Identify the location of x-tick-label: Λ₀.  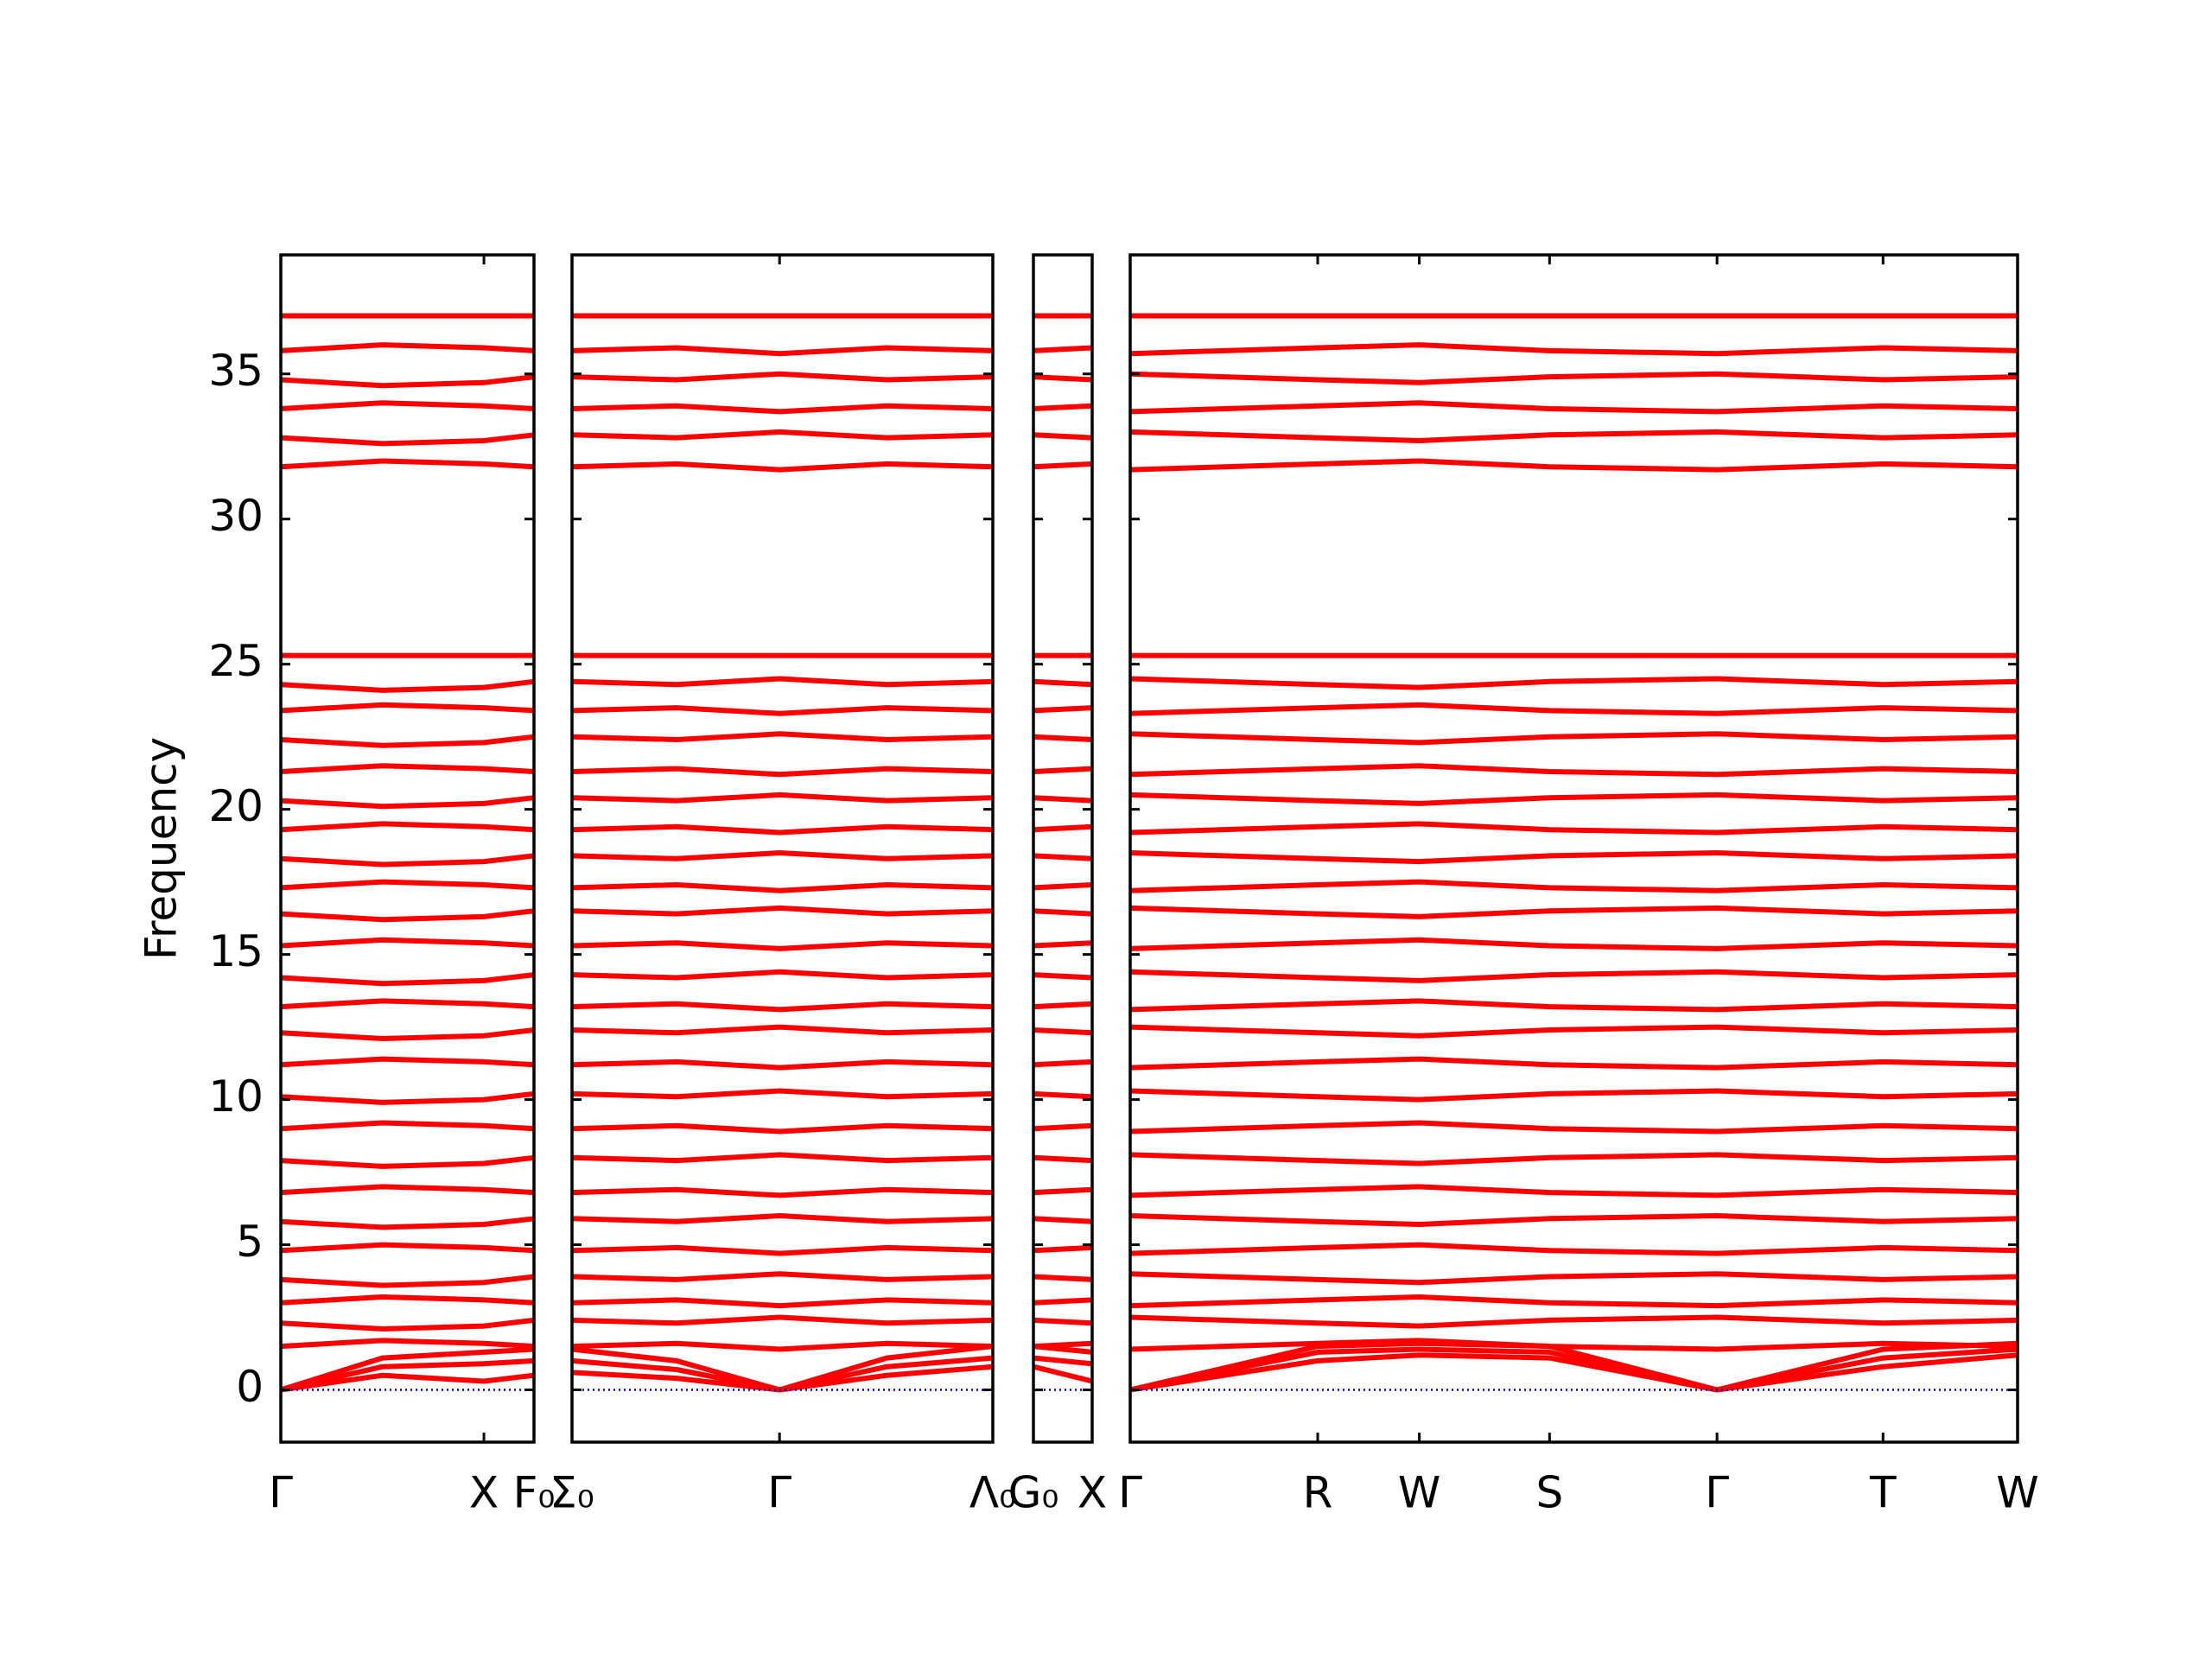
(992, 1493).